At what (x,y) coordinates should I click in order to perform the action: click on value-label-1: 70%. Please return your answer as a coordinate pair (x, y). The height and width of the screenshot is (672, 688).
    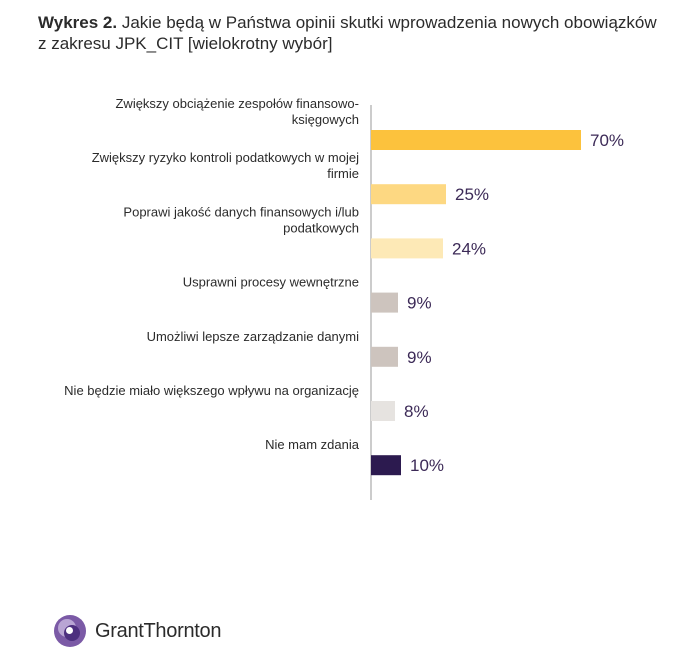
    Looking at the image, I should click on (607, 140).